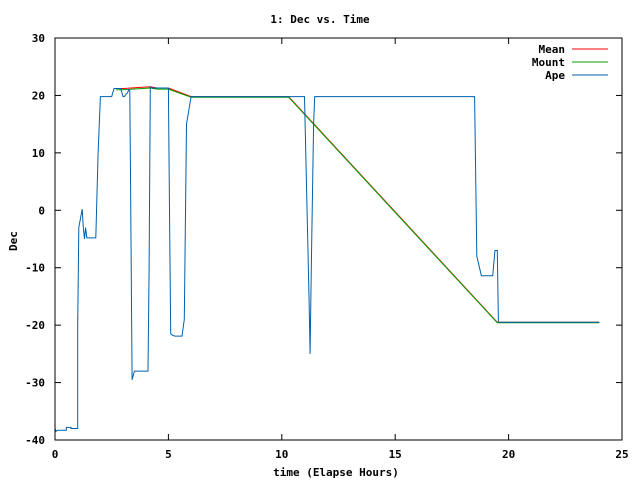  What do you see at coordinates (508, 454) in the screenshot?
I see `x-tick-label: 20` at bounding box center [508, 454].